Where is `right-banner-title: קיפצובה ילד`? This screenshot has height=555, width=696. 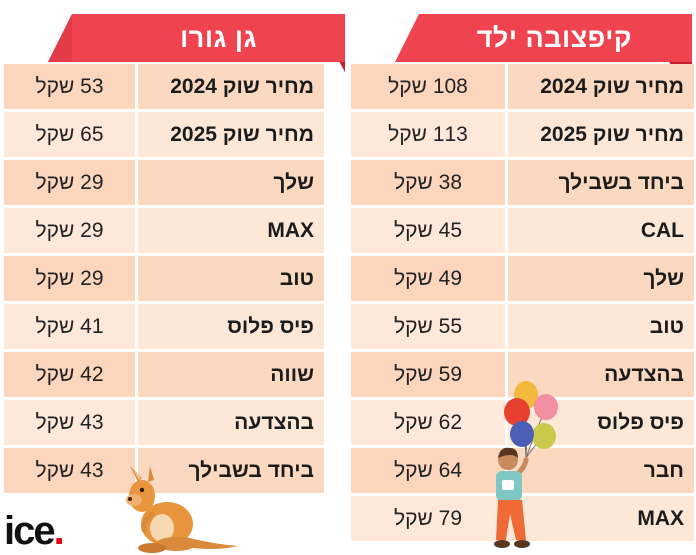
right-banner-title: קיפצובה ילד is located at coordinates (554, 38).